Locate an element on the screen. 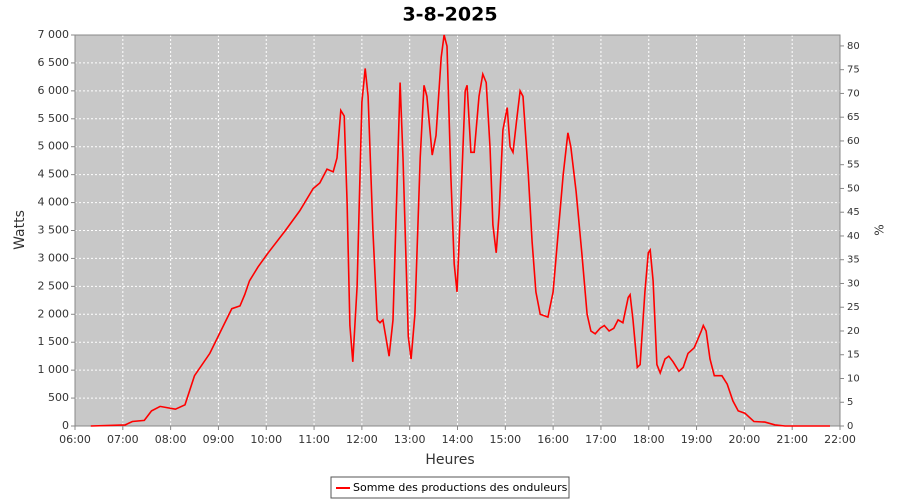 This screenshot has width=900, height=500. y2-tick-label: 65 is located at coordinates (853, 117).